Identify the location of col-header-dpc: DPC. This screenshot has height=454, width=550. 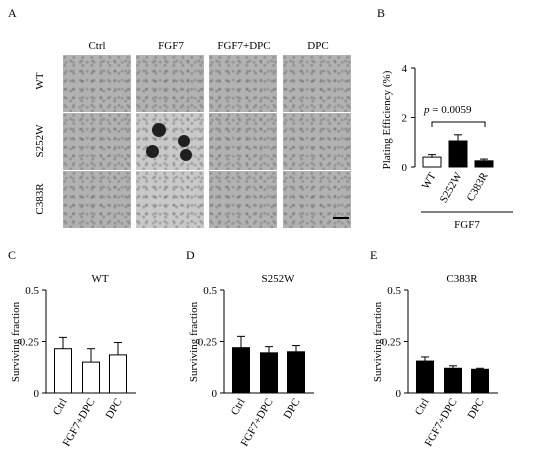
(318, 46).